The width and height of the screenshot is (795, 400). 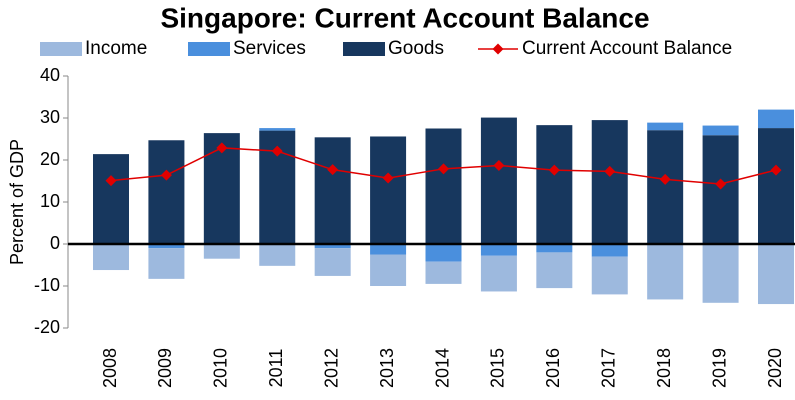 What do you see at coordinates (664, 368) in the screenshot?
I see `x-tick-label: 2018` at bounding box center [664, 368].